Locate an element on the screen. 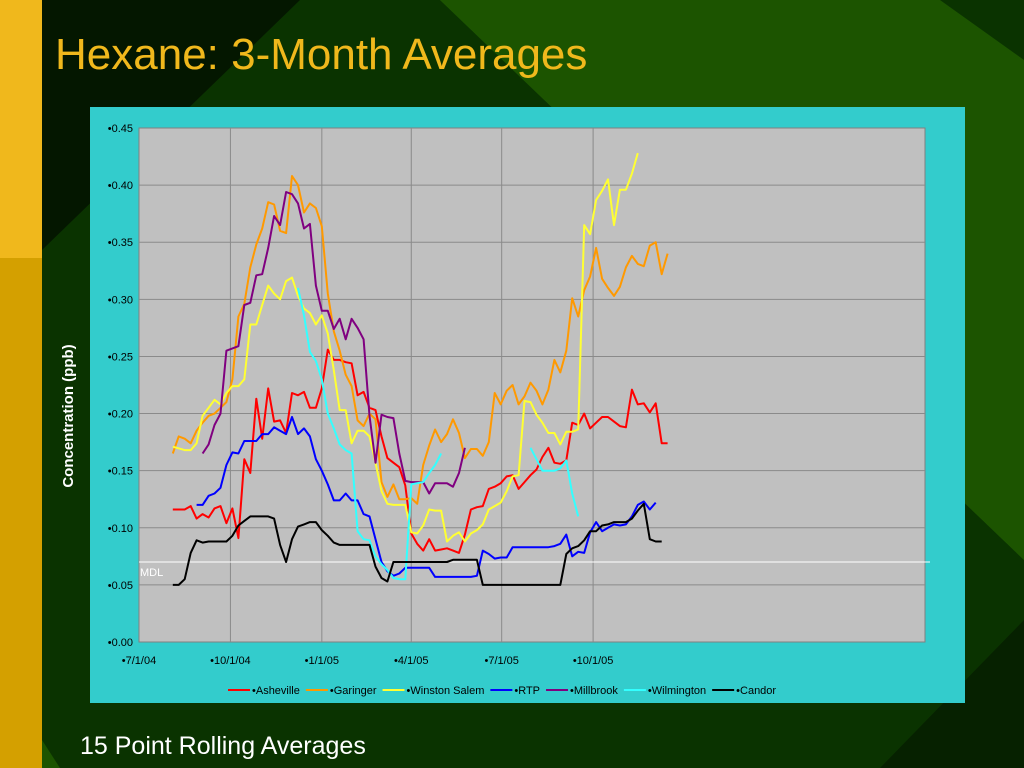 The image size is (1024, 768). left-accent-bar-top is located at coordinates (21, 129).